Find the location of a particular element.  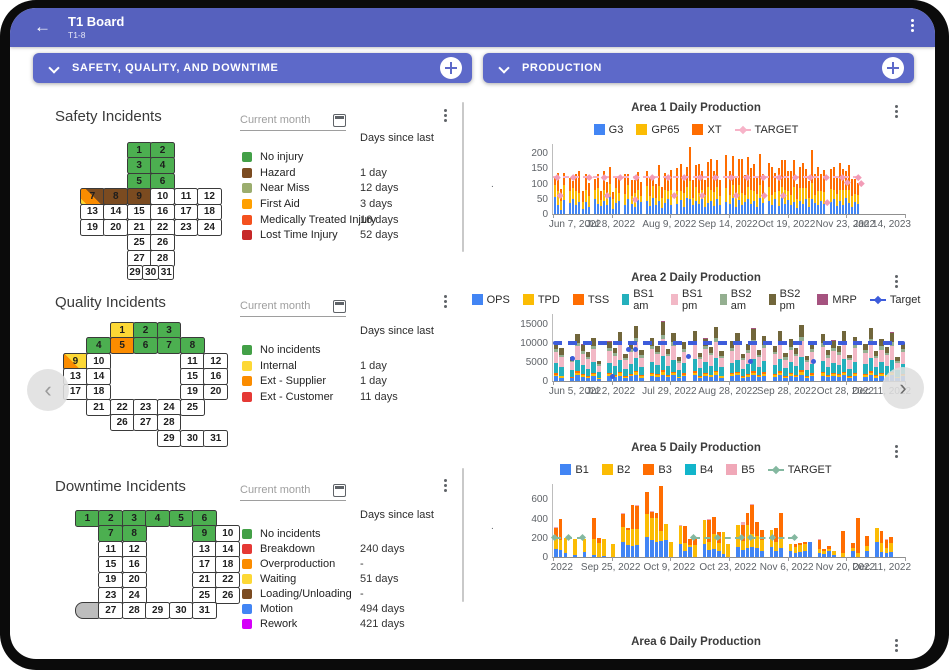

calendar-day-cell: 10 is located at coordinates (99, 361).